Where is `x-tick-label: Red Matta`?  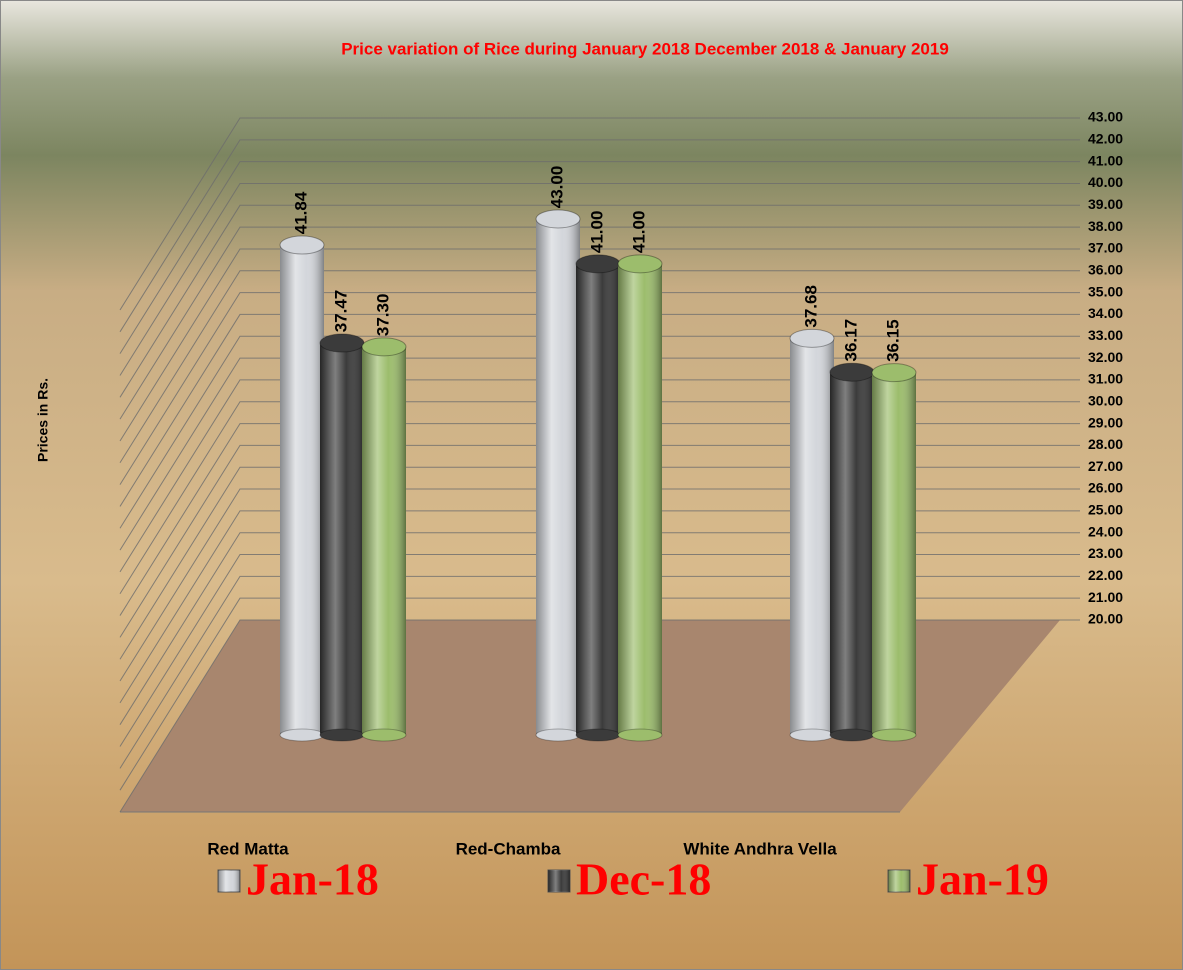
x-tick-label: Red Matta is located at coordinates (248, 848).